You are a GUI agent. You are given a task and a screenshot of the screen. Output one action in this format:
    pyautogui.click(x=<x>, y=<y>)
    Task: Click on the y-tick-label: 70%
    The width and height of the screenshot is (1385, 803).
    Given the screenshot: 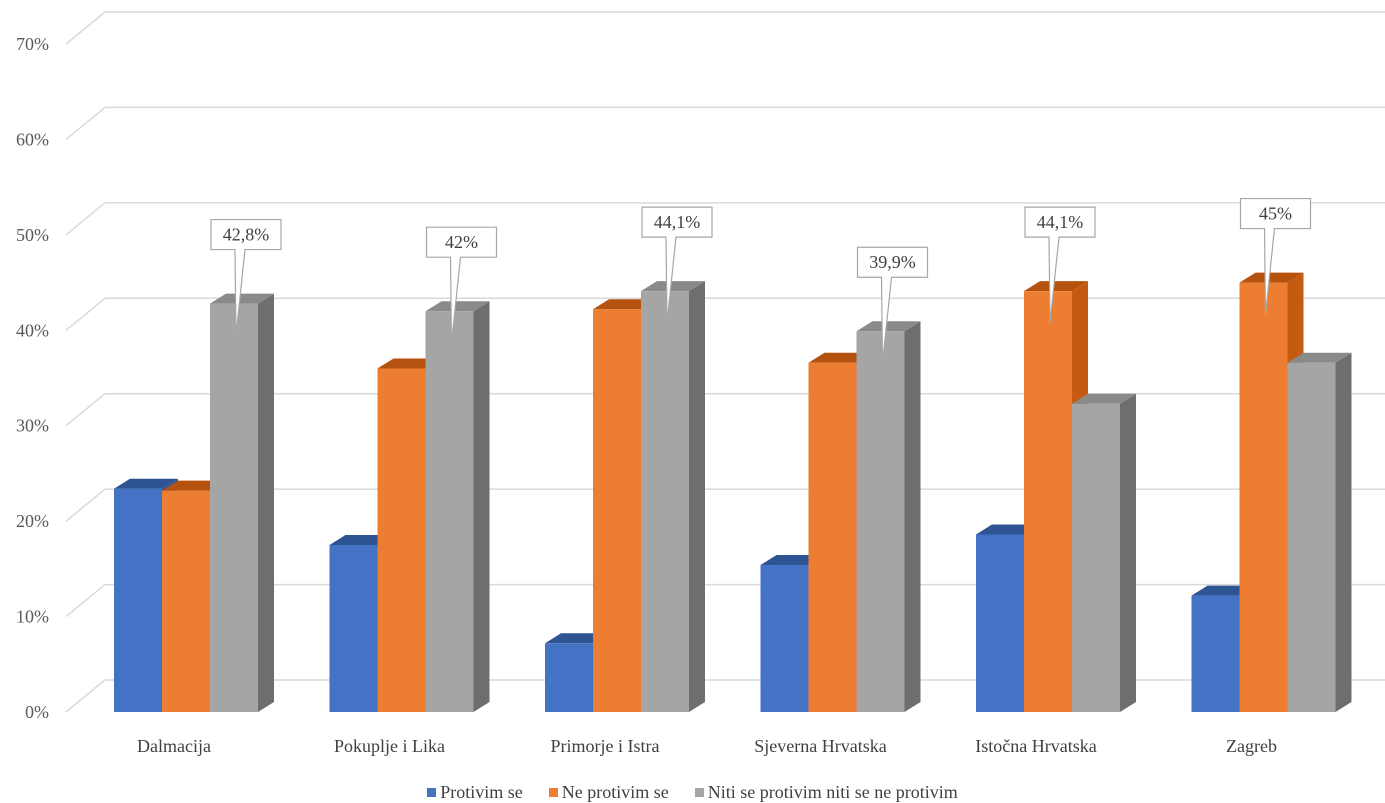 What is the action you would take?
    pyautogui.click(x=32, y=44)
    